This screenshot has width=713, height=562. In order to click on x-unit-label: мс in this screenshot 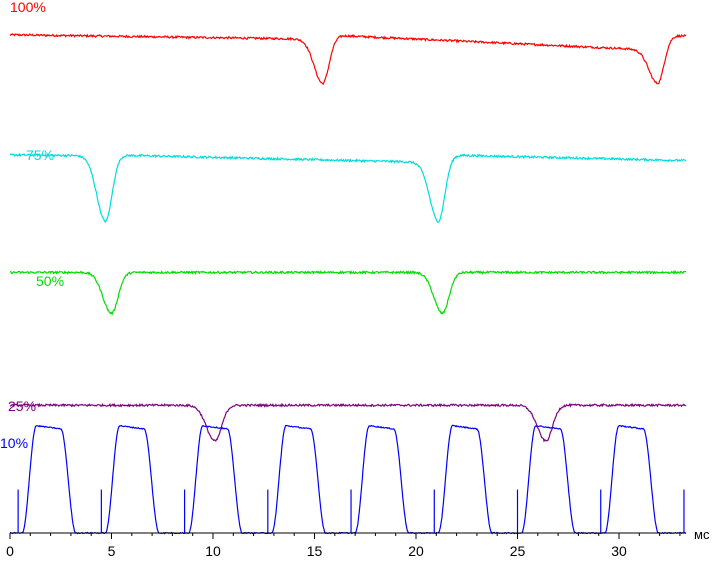, I will do `click(702, 534)`.